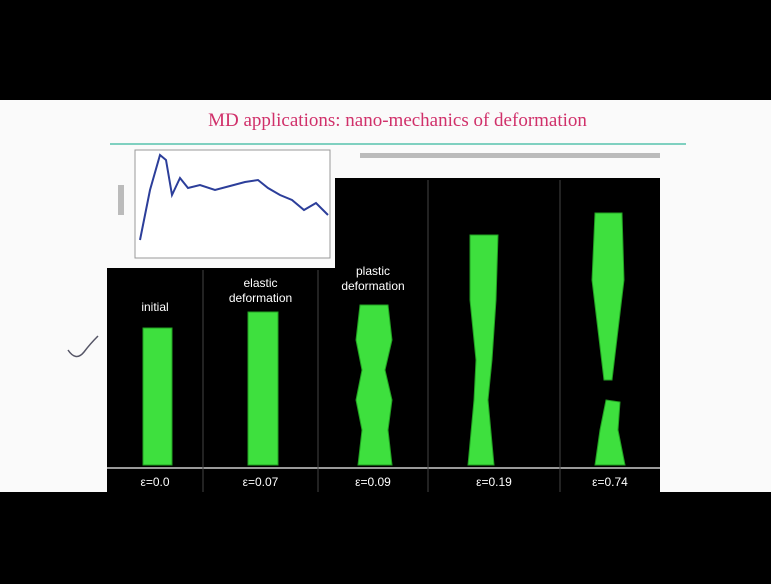 The image size is (771, 584). I want to click on strain-label: ε=0.74, so click(610, 482).